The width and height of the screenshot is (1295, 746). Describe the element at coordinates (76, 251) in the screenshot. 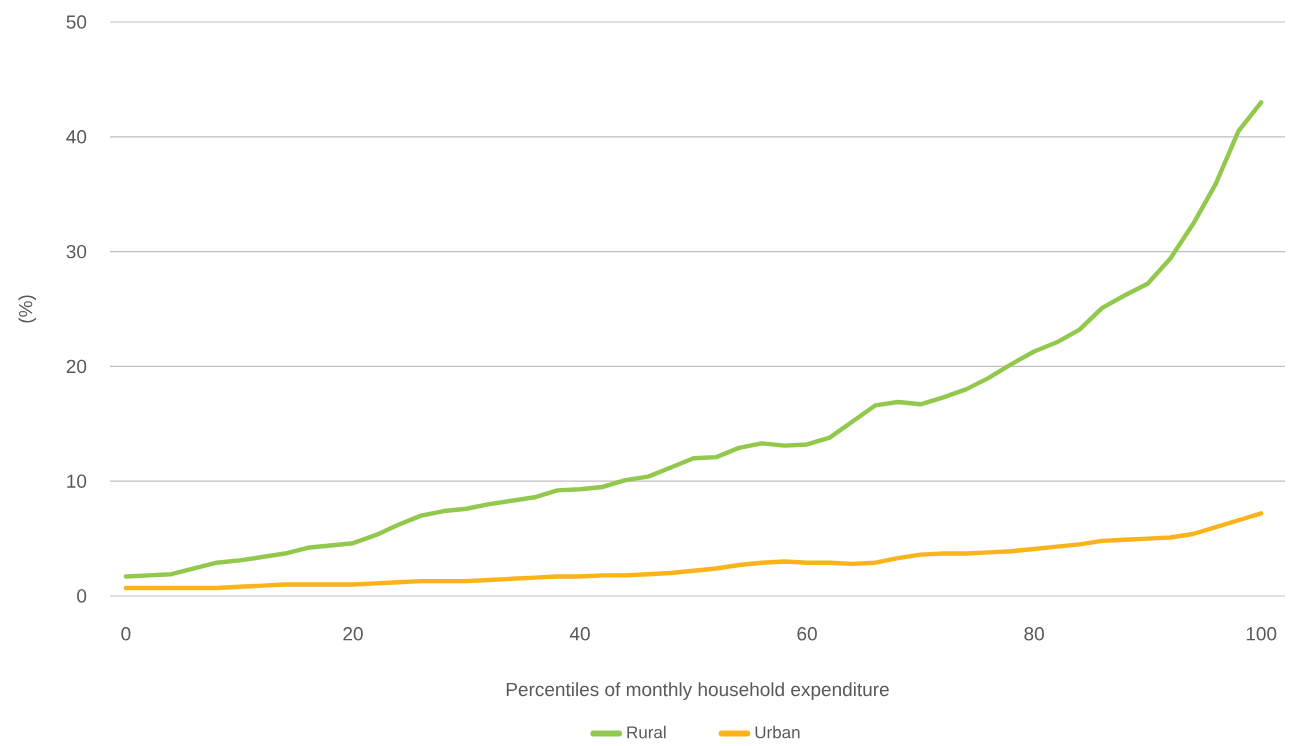

I see `y-tick-label: 30` at that location.